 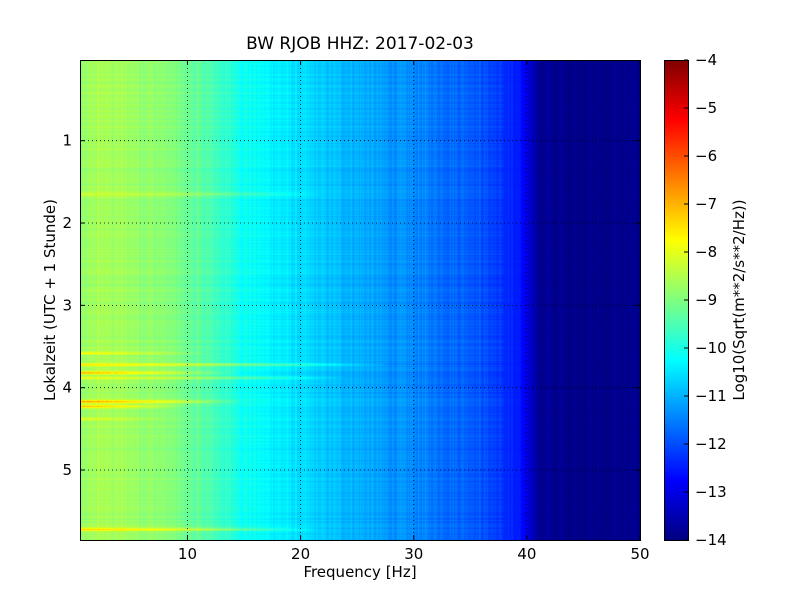 What do you see at coordinates (67, 470) in the screenshot?
I see `y-tick-label: 5` at bounding box center [67, 470].